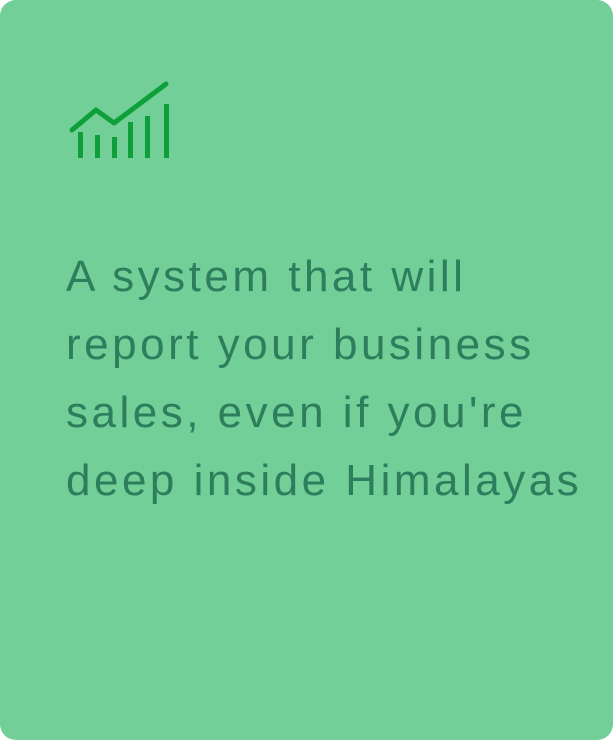  I want to click on growth-chart-icon, so click(119, 119).